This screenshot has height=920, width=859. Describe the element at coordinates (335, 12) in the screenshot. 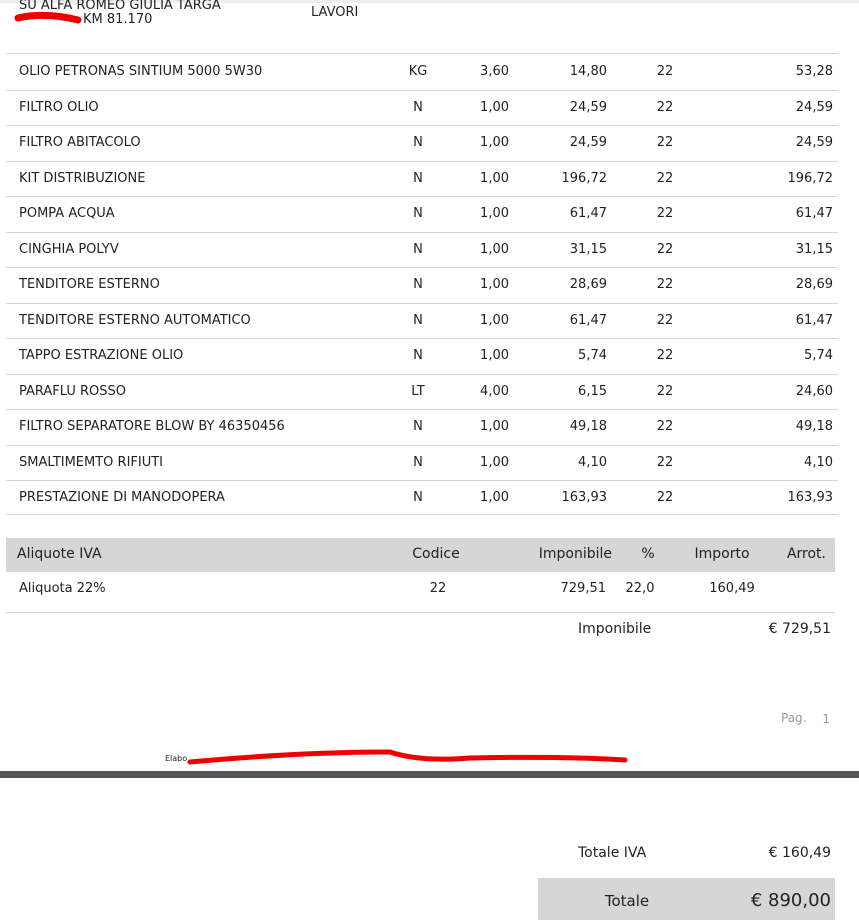

I see `section-title: LAVORI` at that location.